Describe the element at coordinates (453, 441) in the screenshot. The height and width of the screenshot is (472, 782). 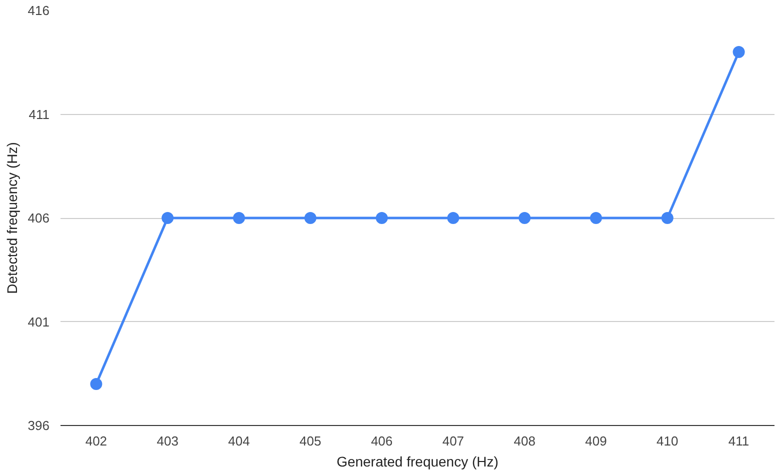
I see `x-tick-label: 407` at that location.